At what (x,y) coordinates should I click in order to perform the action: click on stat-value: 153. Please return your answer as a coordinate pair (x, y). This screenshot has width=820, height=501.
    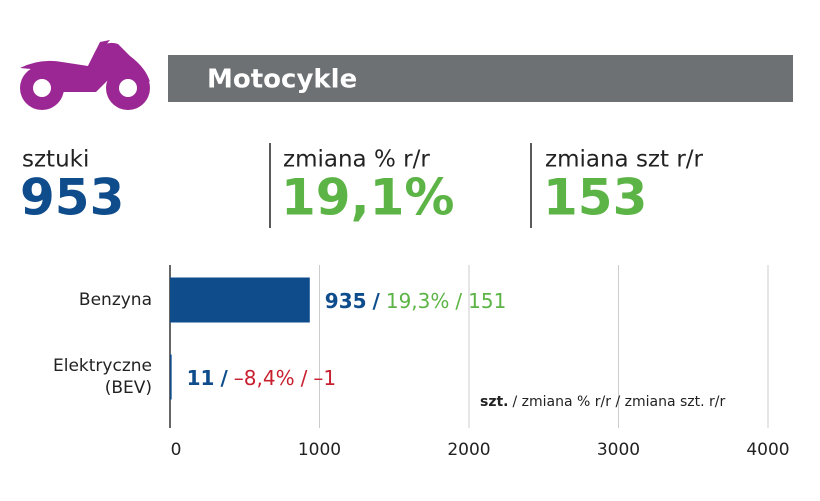
    Looking at the image, I should click on (595, 198).